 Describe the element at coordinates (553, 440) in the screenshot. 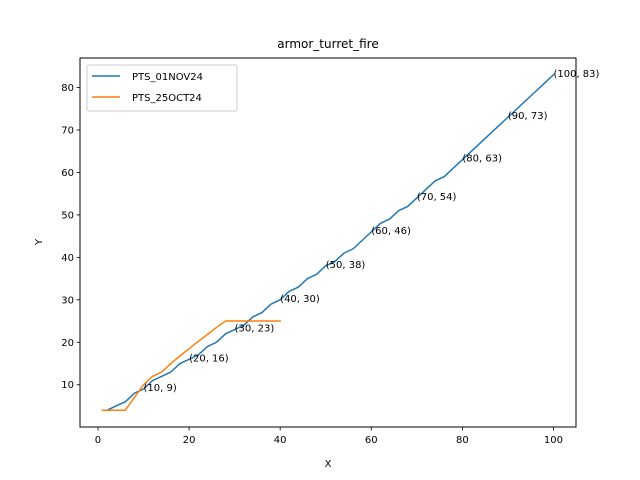

I see `x-tick-label: 100` at that location.